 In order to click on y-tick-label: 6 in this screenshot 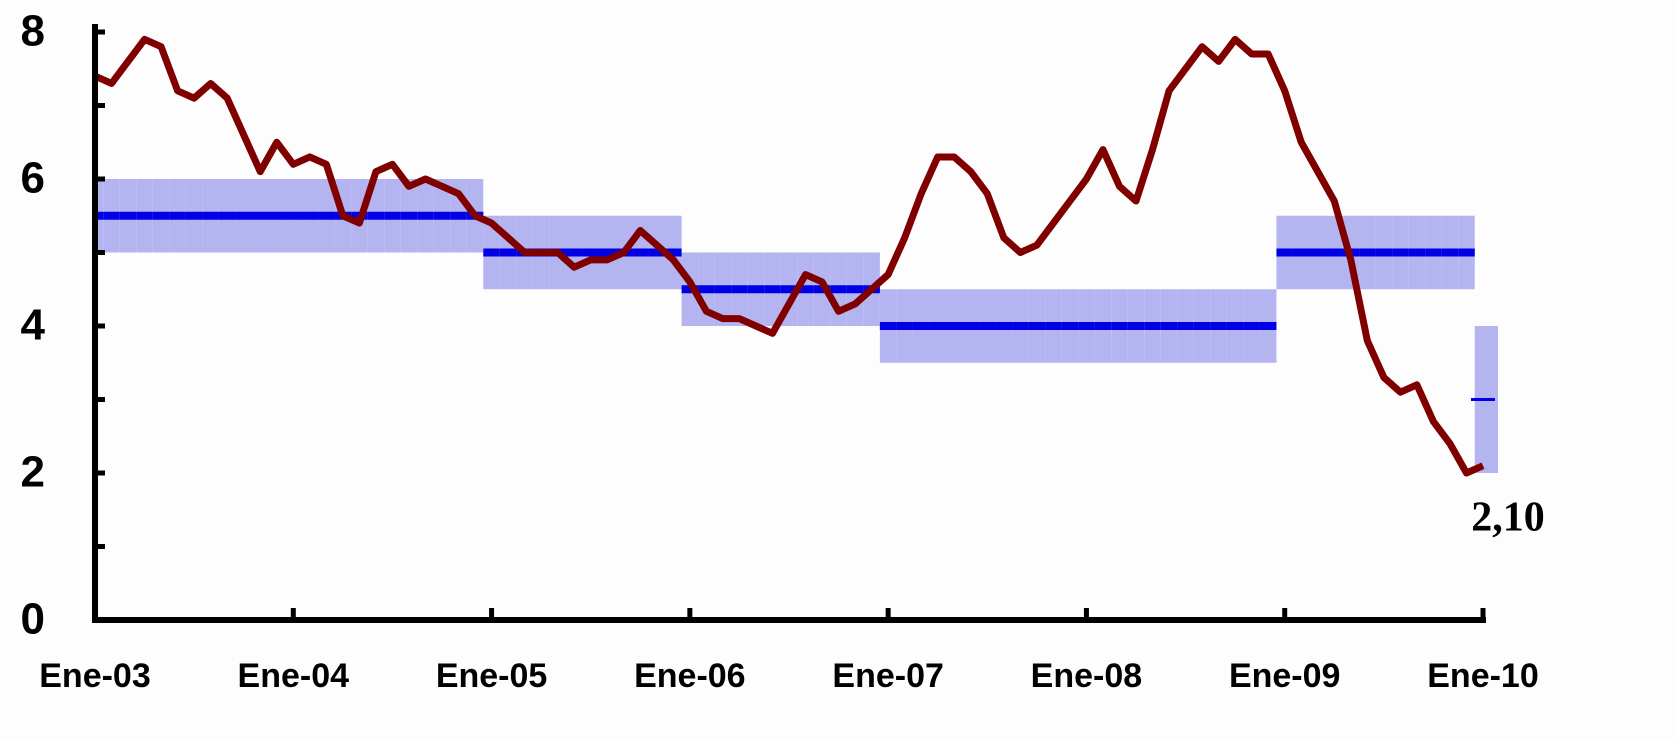, I will do `click(33, 178)`.